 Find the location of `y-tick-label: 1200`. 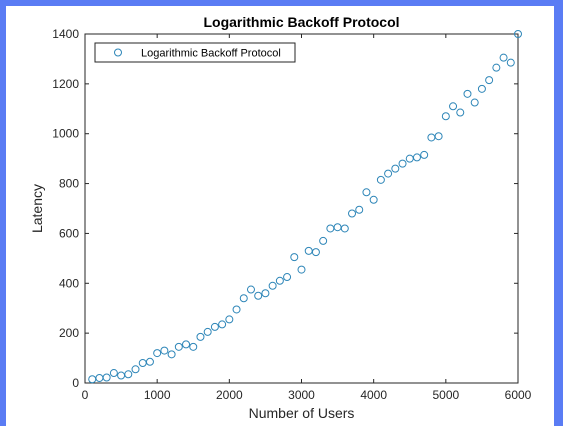

y-tick-label: 1200 is located at coordinates (65, 84).